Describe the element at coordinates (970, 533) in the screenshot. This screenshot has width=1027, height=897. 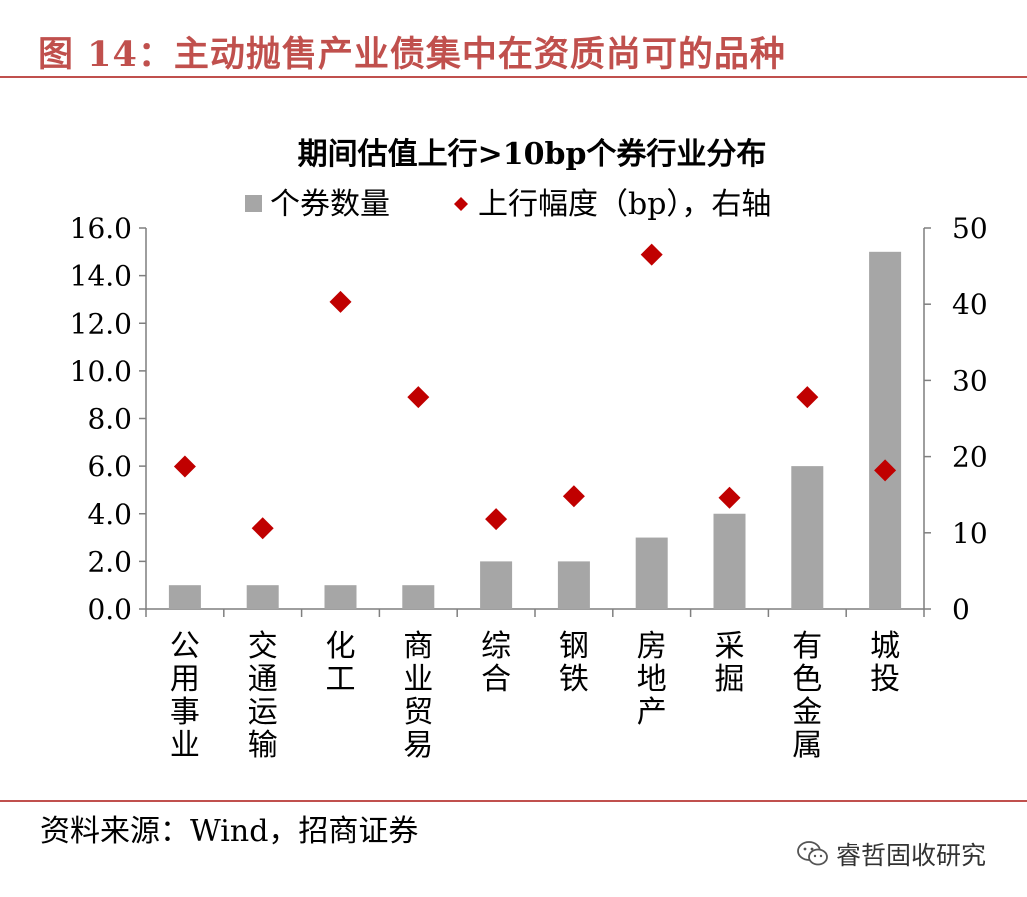
I see `right-tick-label: 10` at that location.